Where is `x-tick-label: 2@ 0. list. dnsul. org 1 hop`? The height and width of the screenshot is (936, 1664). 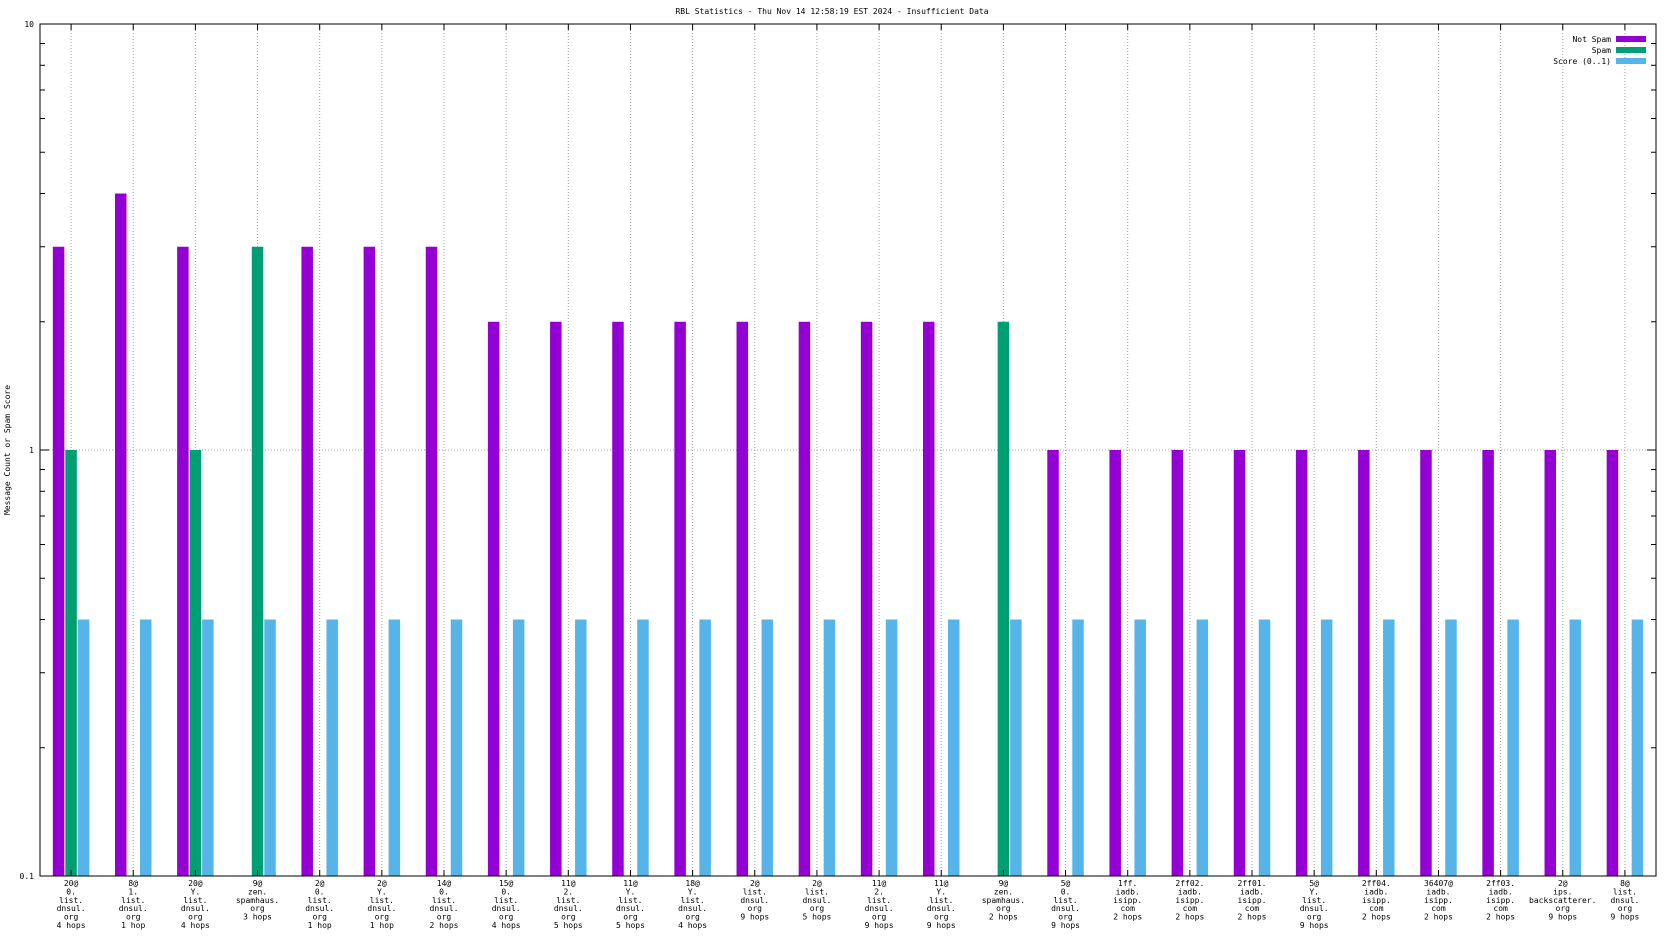
x-tick-label: 2@ 0. list. dnsul. org 1 hop is located at coordinates (319, 904).